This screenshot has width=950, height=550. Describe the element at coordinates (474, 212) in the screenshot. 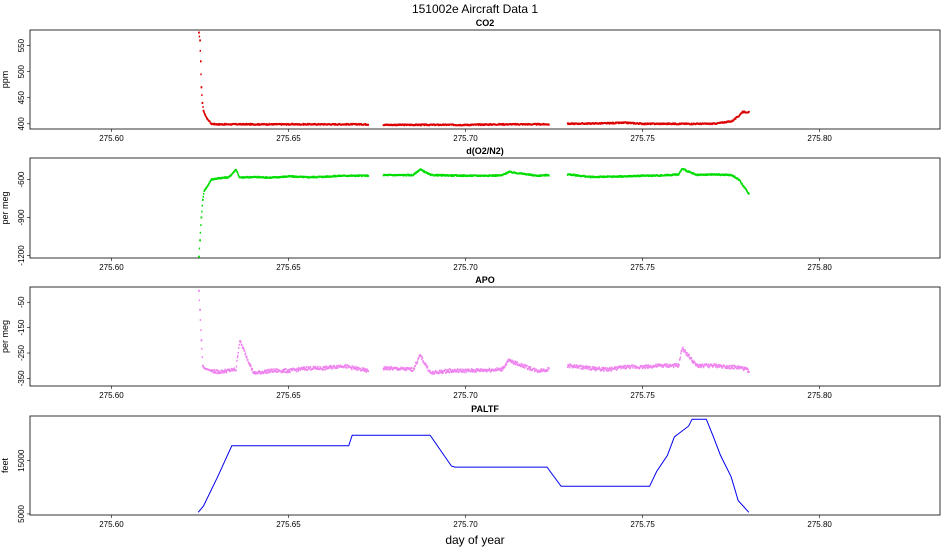

I see `series-points` at that location.